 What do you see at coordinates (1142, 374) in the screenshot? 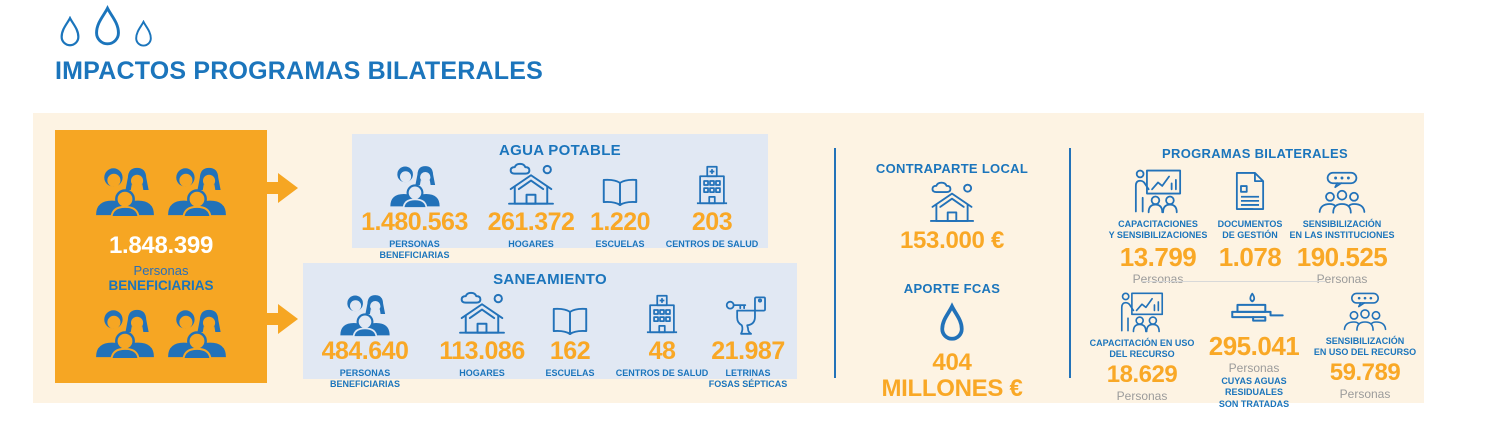
I see `stat-value: 18.629` at bounding box center [1142, 374].